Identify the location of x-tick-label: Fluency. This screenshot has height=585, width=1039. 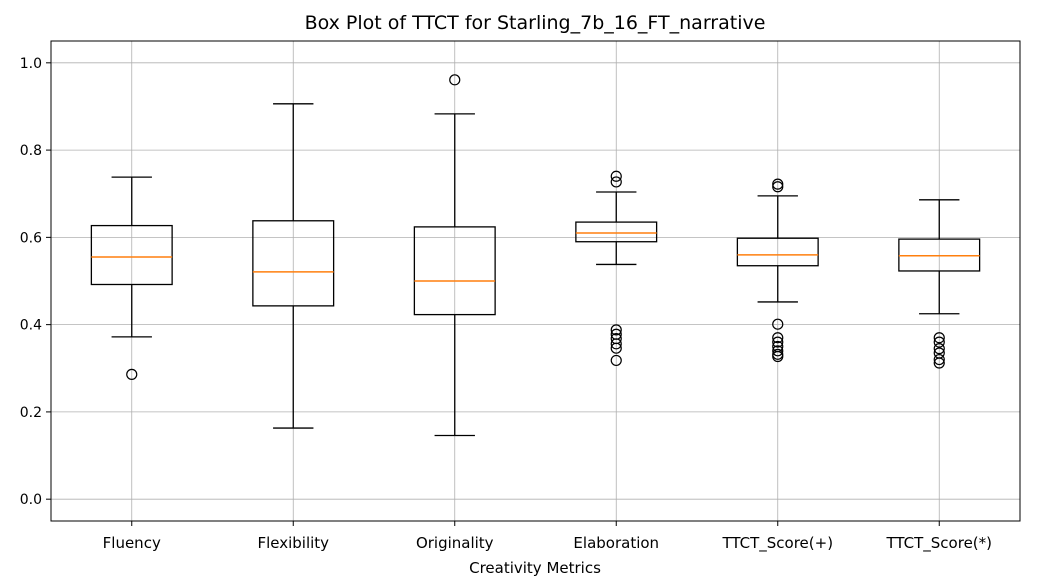
(132, 543).